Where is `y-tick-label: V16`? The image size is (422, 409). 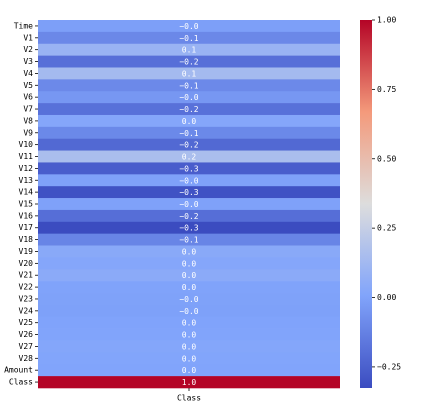 y-tick-label: V16 is located at coordinates (26, 215).